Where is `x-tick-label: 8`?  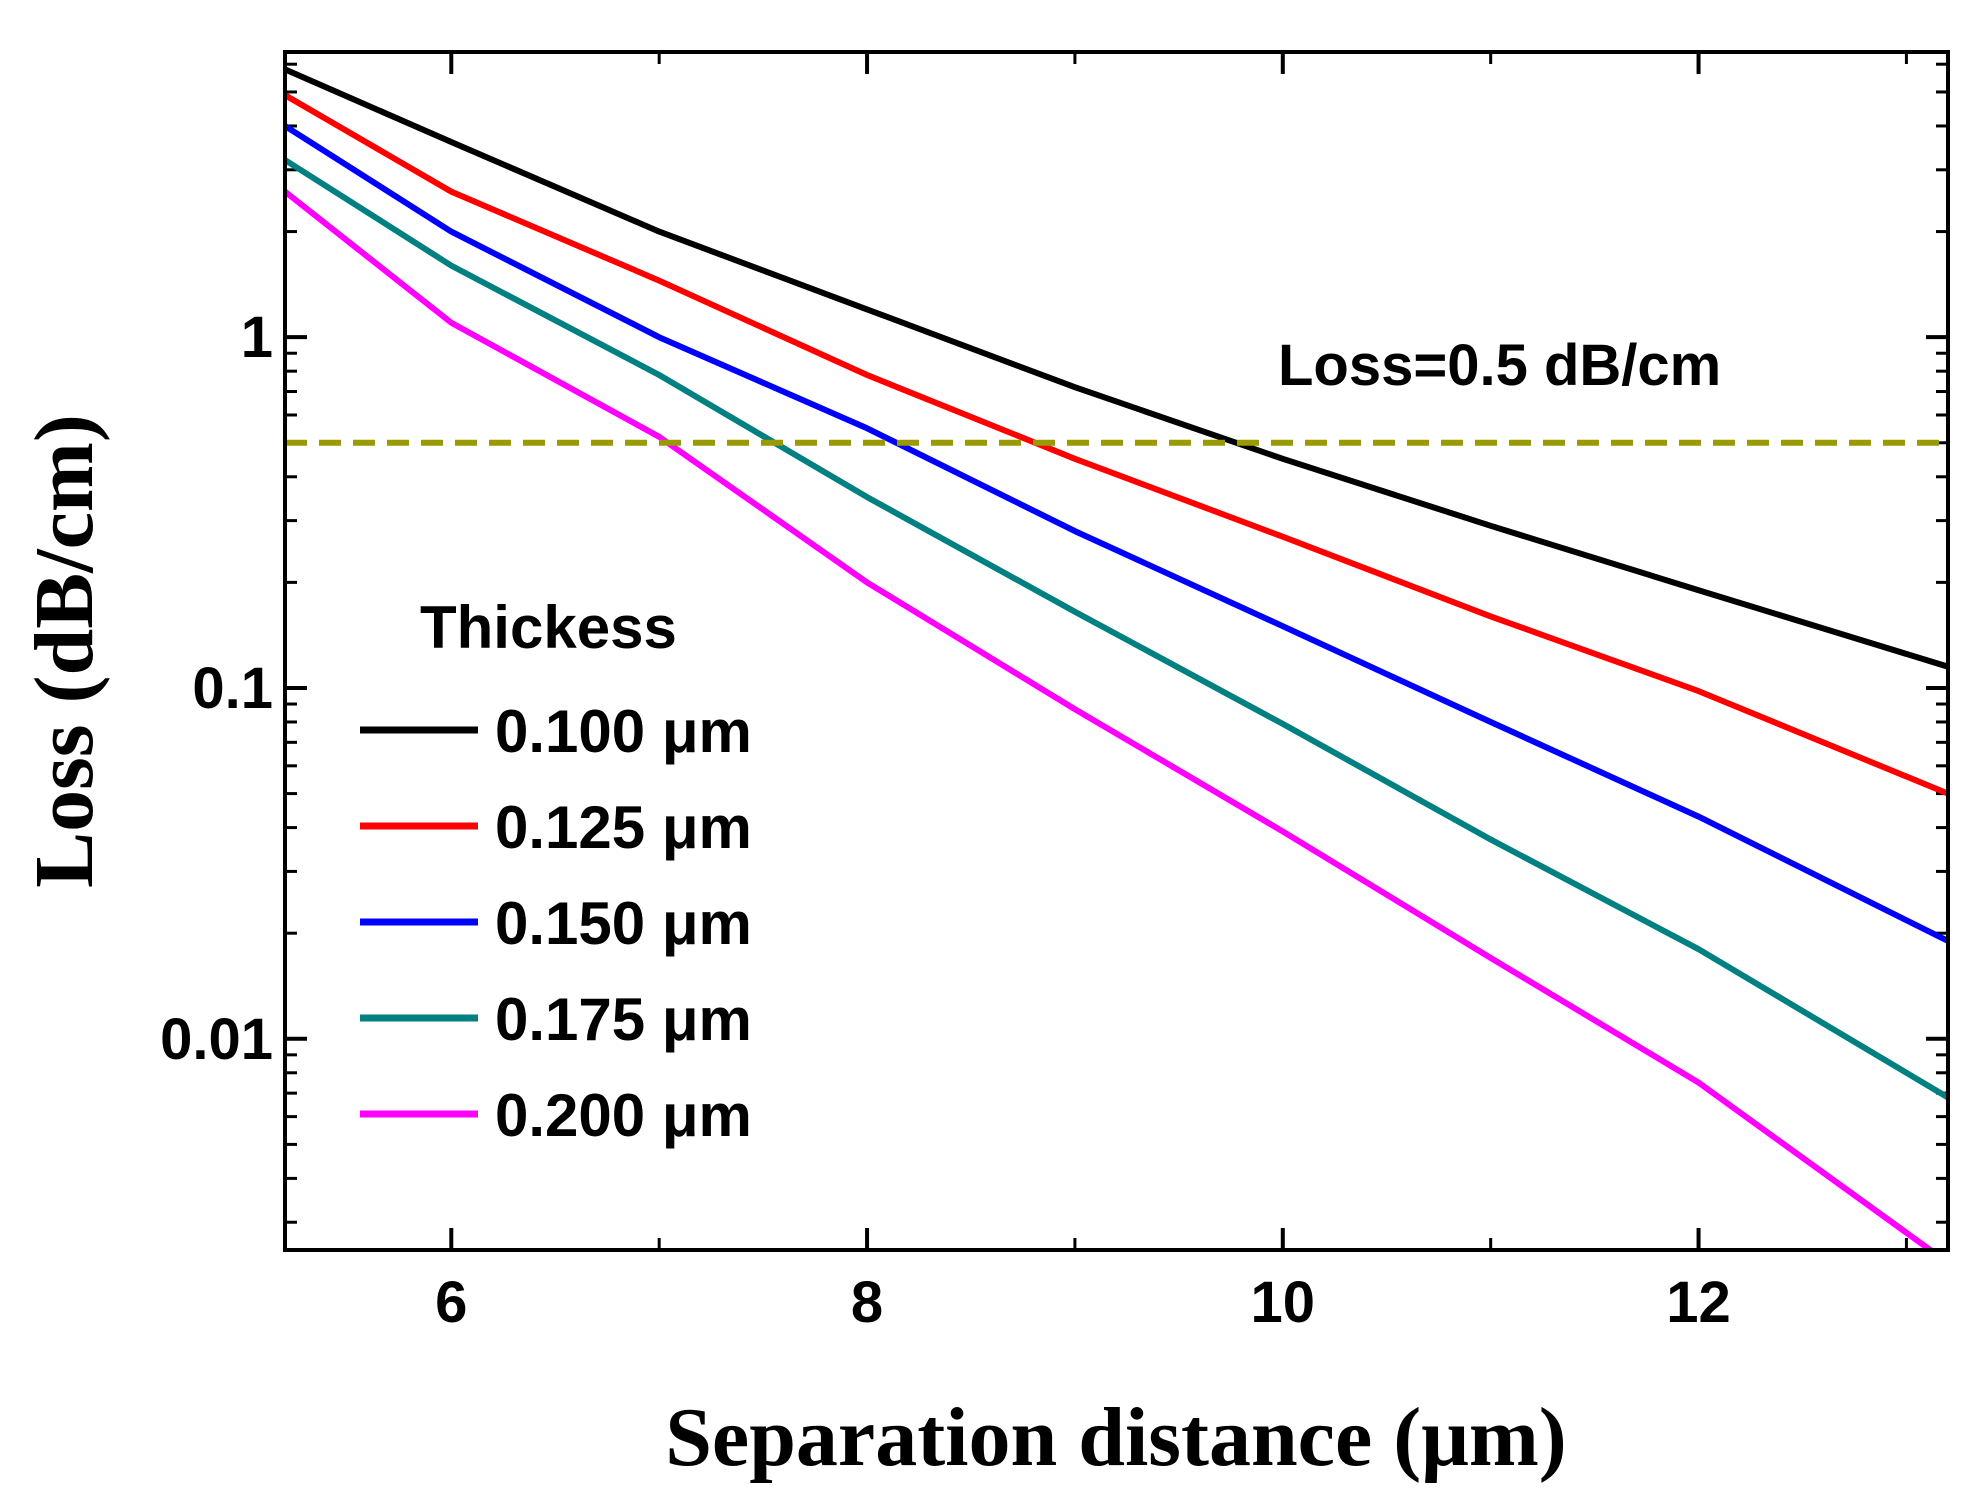
x-tick-label: 8 is located at coordinates (867, 1302).